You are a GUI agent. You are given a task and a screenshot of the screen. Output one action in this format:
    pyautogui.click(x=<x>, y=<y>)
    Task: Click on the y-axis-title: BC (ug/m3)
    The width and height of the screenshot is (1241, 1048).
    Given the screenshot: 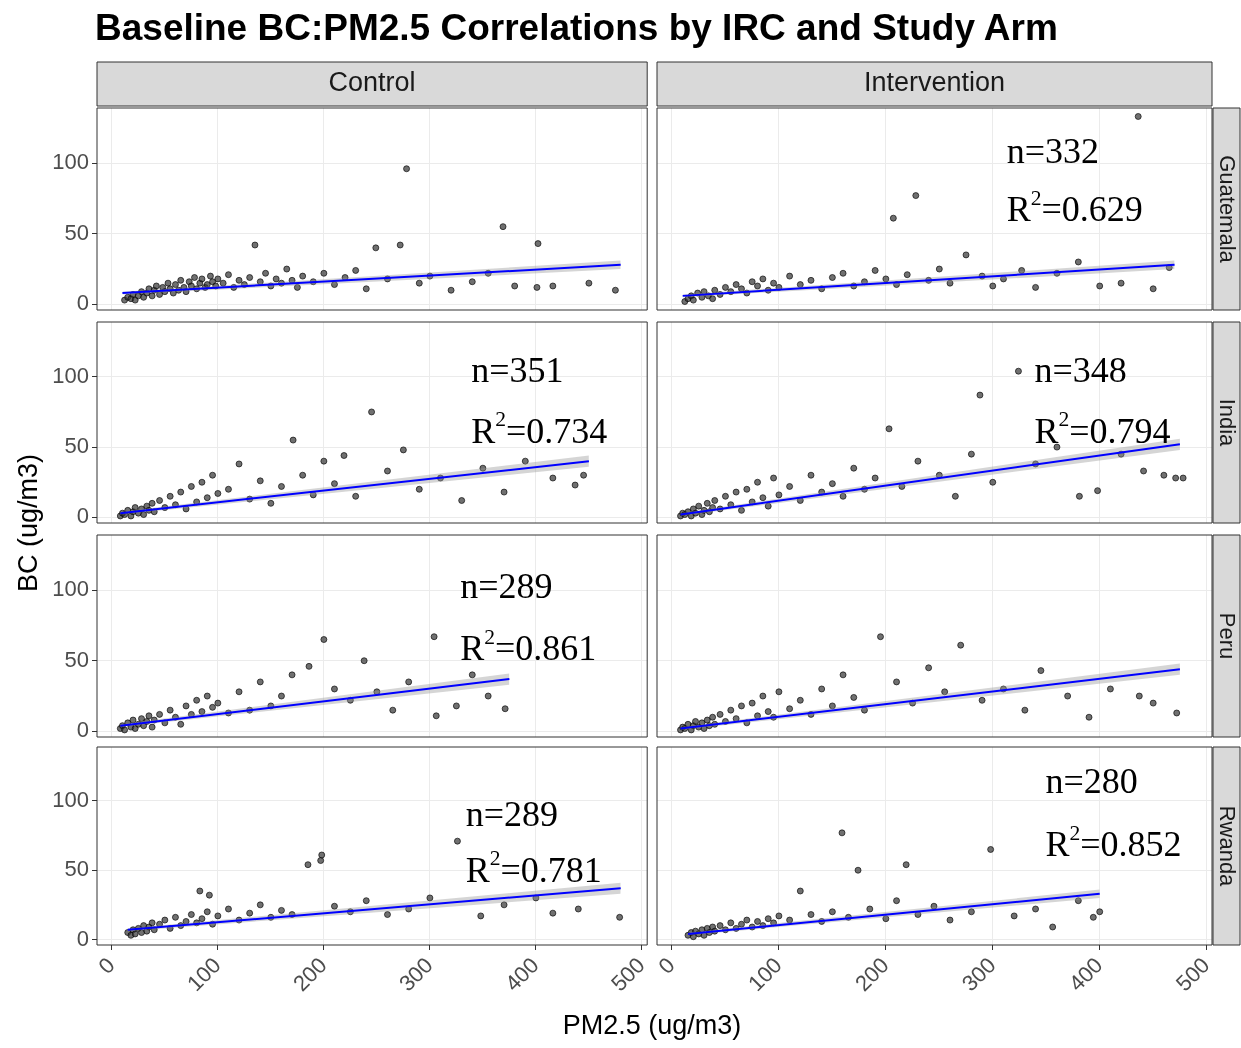 What is the action you would take?
    pyautogui.click(x=28, y=523)
    